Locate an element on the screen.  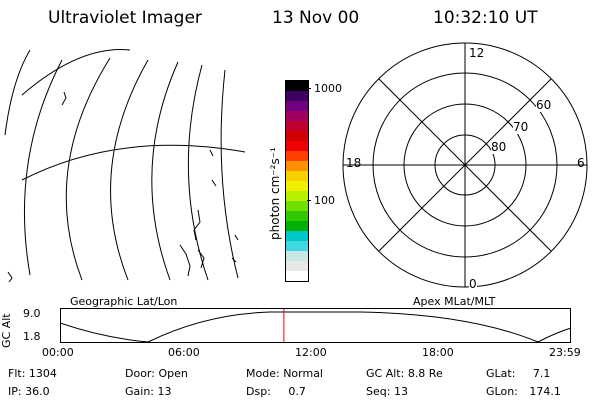
gain-value: 13 is located at coordinates (164, 391).